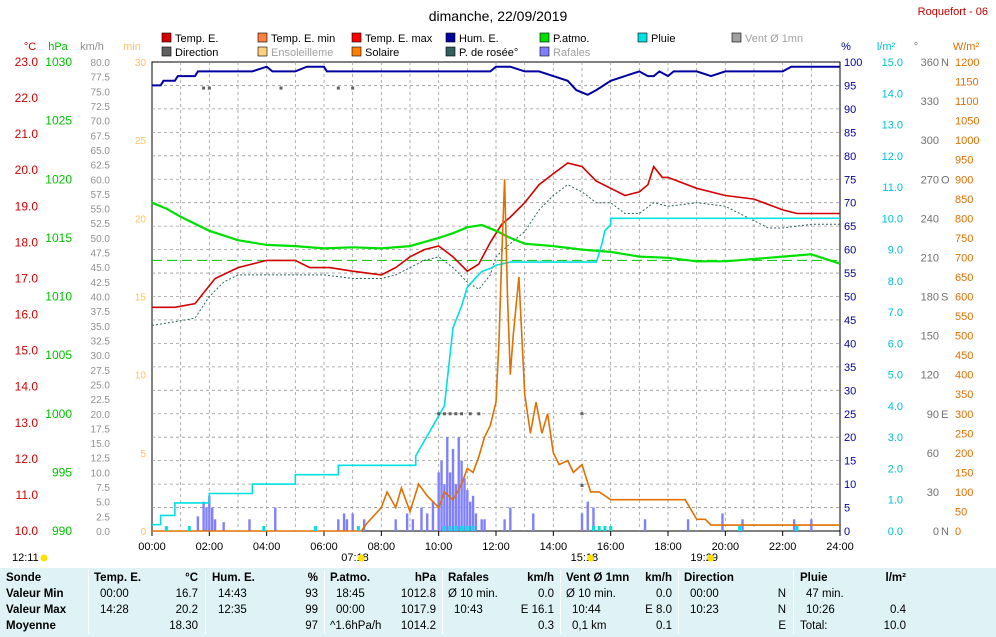 Image resolution: width=996 pixels, height=637 pixels. I want to click on row-label-max: Valeur Max, so click(36, 610).